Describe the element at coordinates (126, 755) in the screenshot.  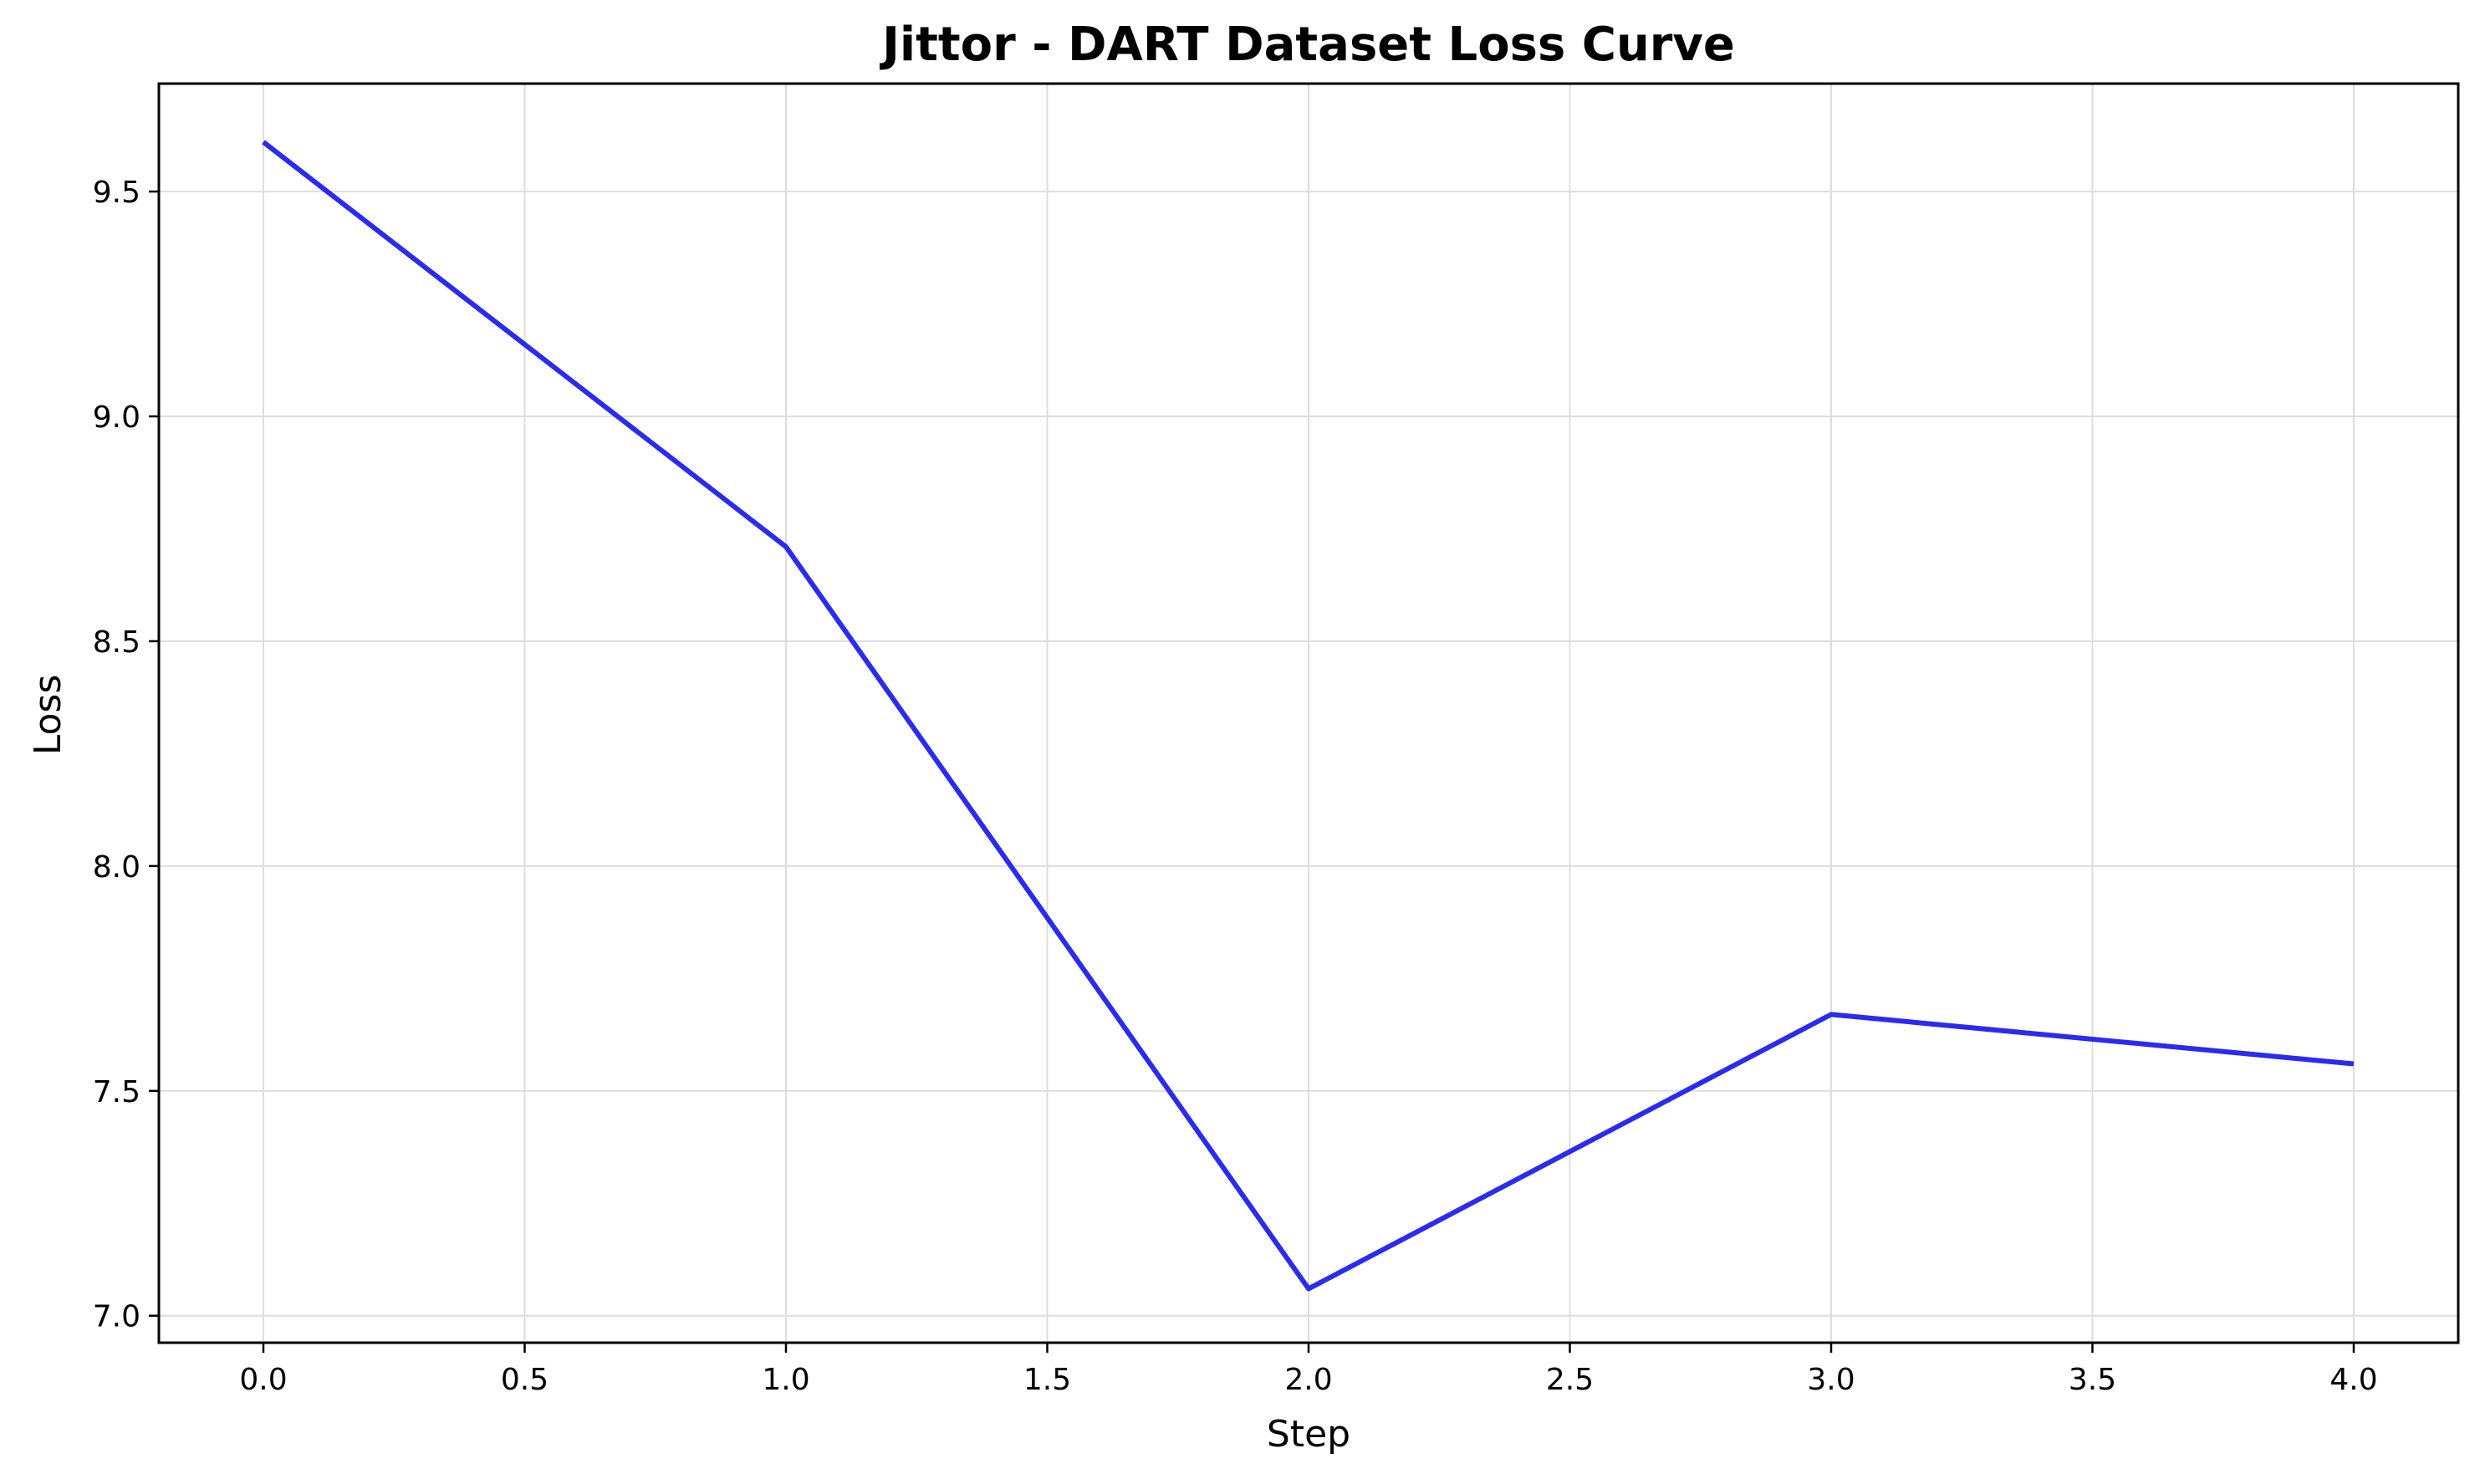
I see `y-axis-ticks: 7.0 7.5 8.0 8.5 9.0 9.5` at that location.